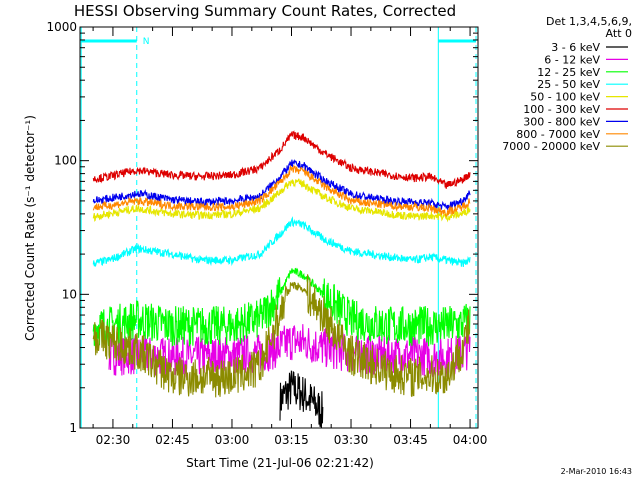 The width and height of the screenshot is (640, 480). Describe the element at coordinates (281, 307) in the screenshot. I see `series-12-25-kev-line` at that location.